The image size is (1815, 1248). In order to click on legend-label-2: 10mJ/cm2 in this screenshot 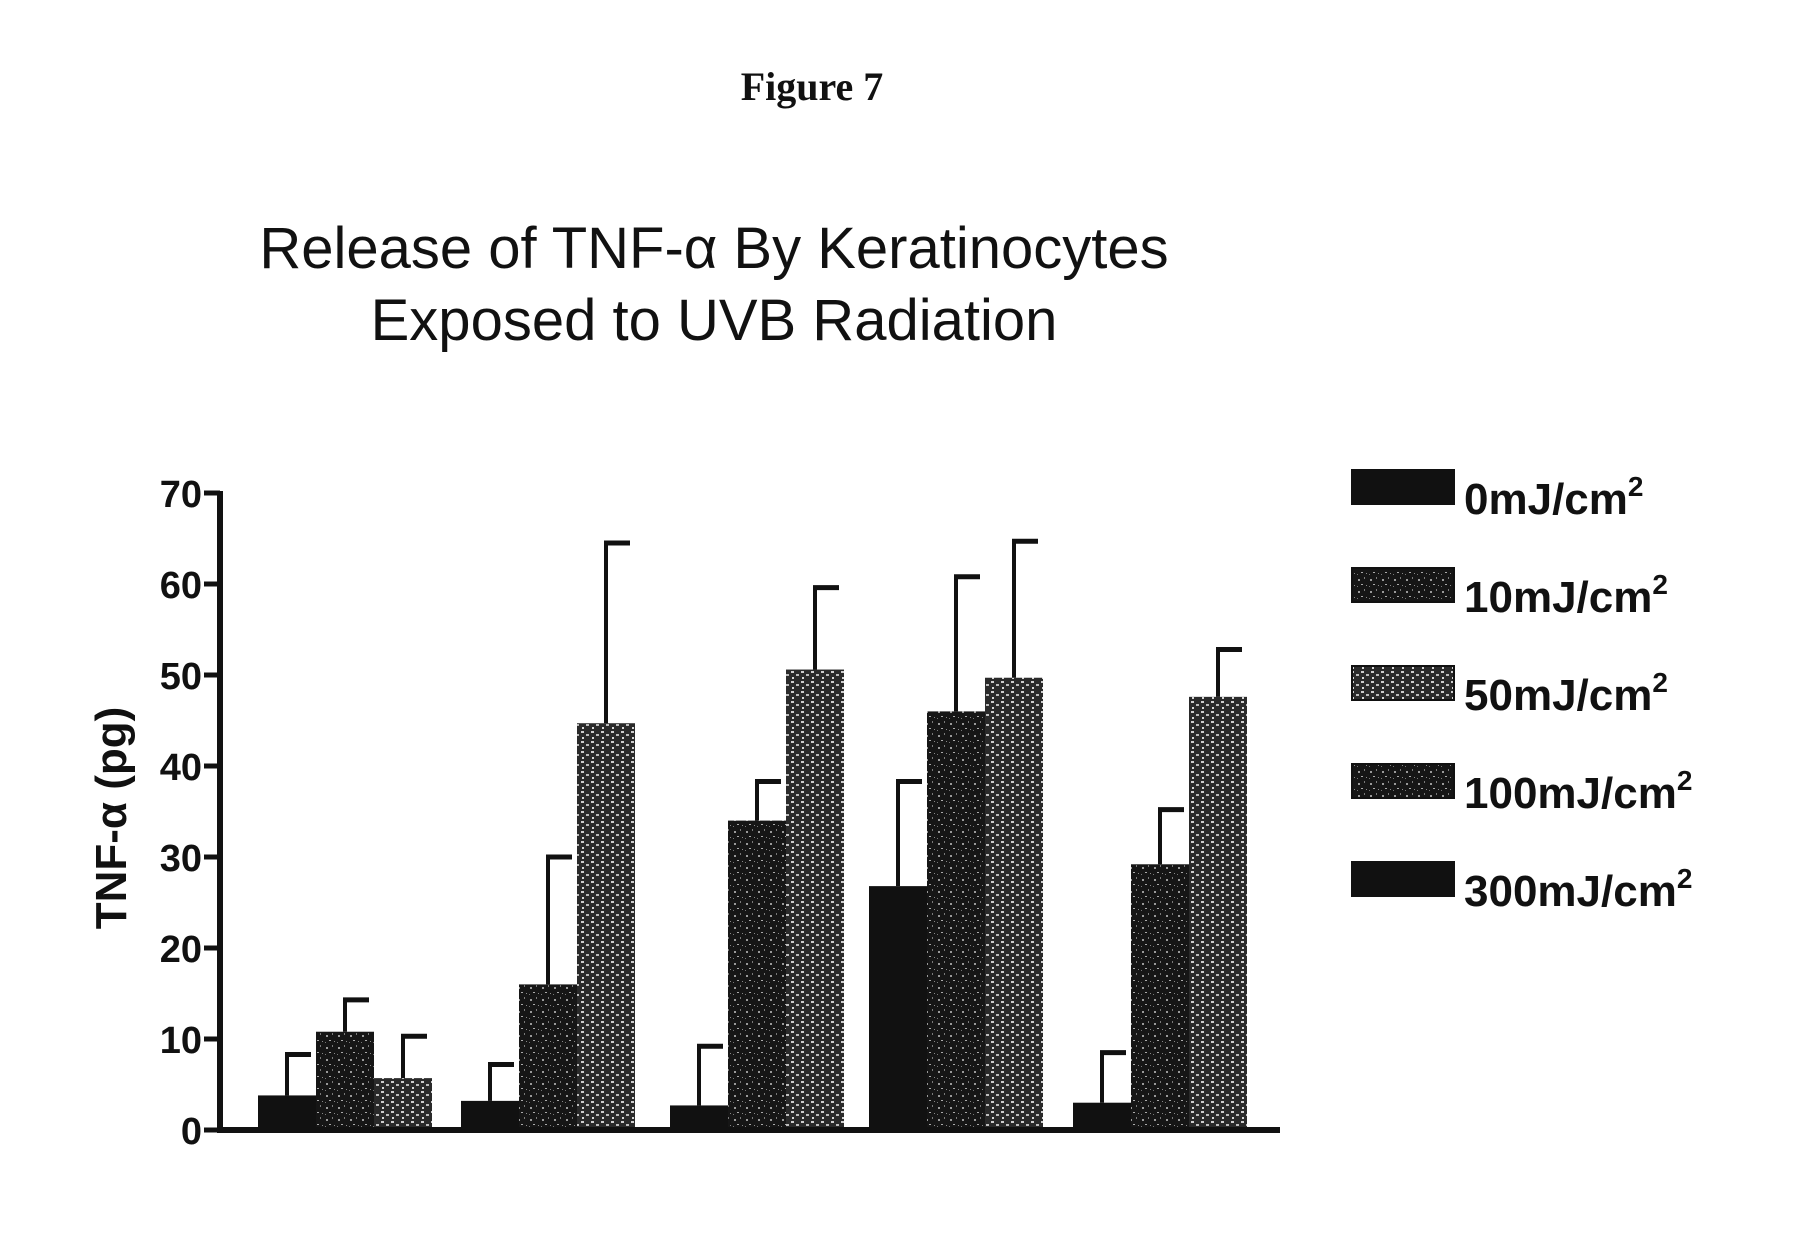, I will do `click(1566, 595)`.